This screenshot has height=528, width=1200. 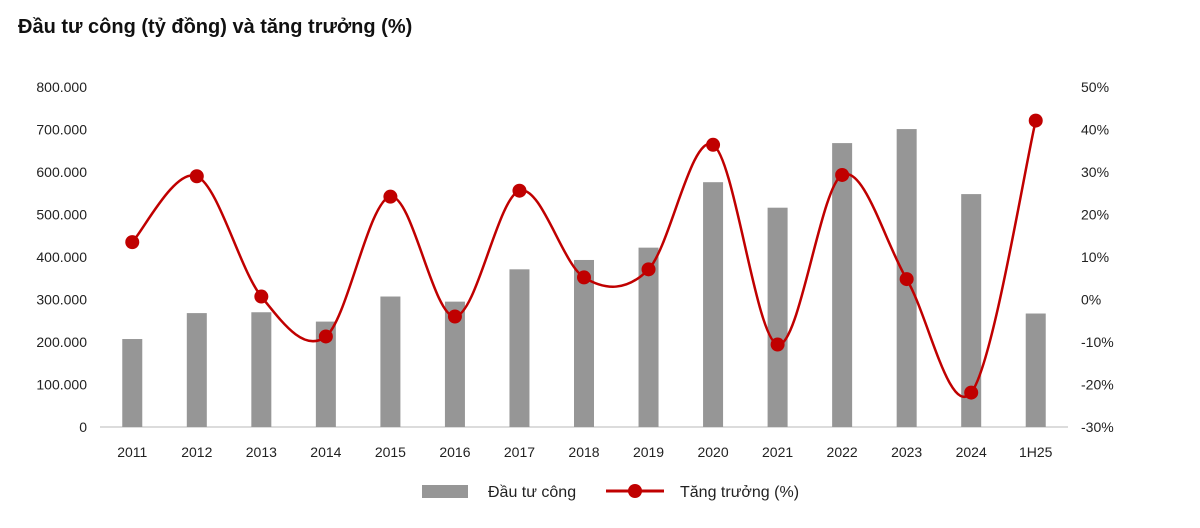 I want to click on y-left-tick-label: 200.000, so click(x=61, y=342).